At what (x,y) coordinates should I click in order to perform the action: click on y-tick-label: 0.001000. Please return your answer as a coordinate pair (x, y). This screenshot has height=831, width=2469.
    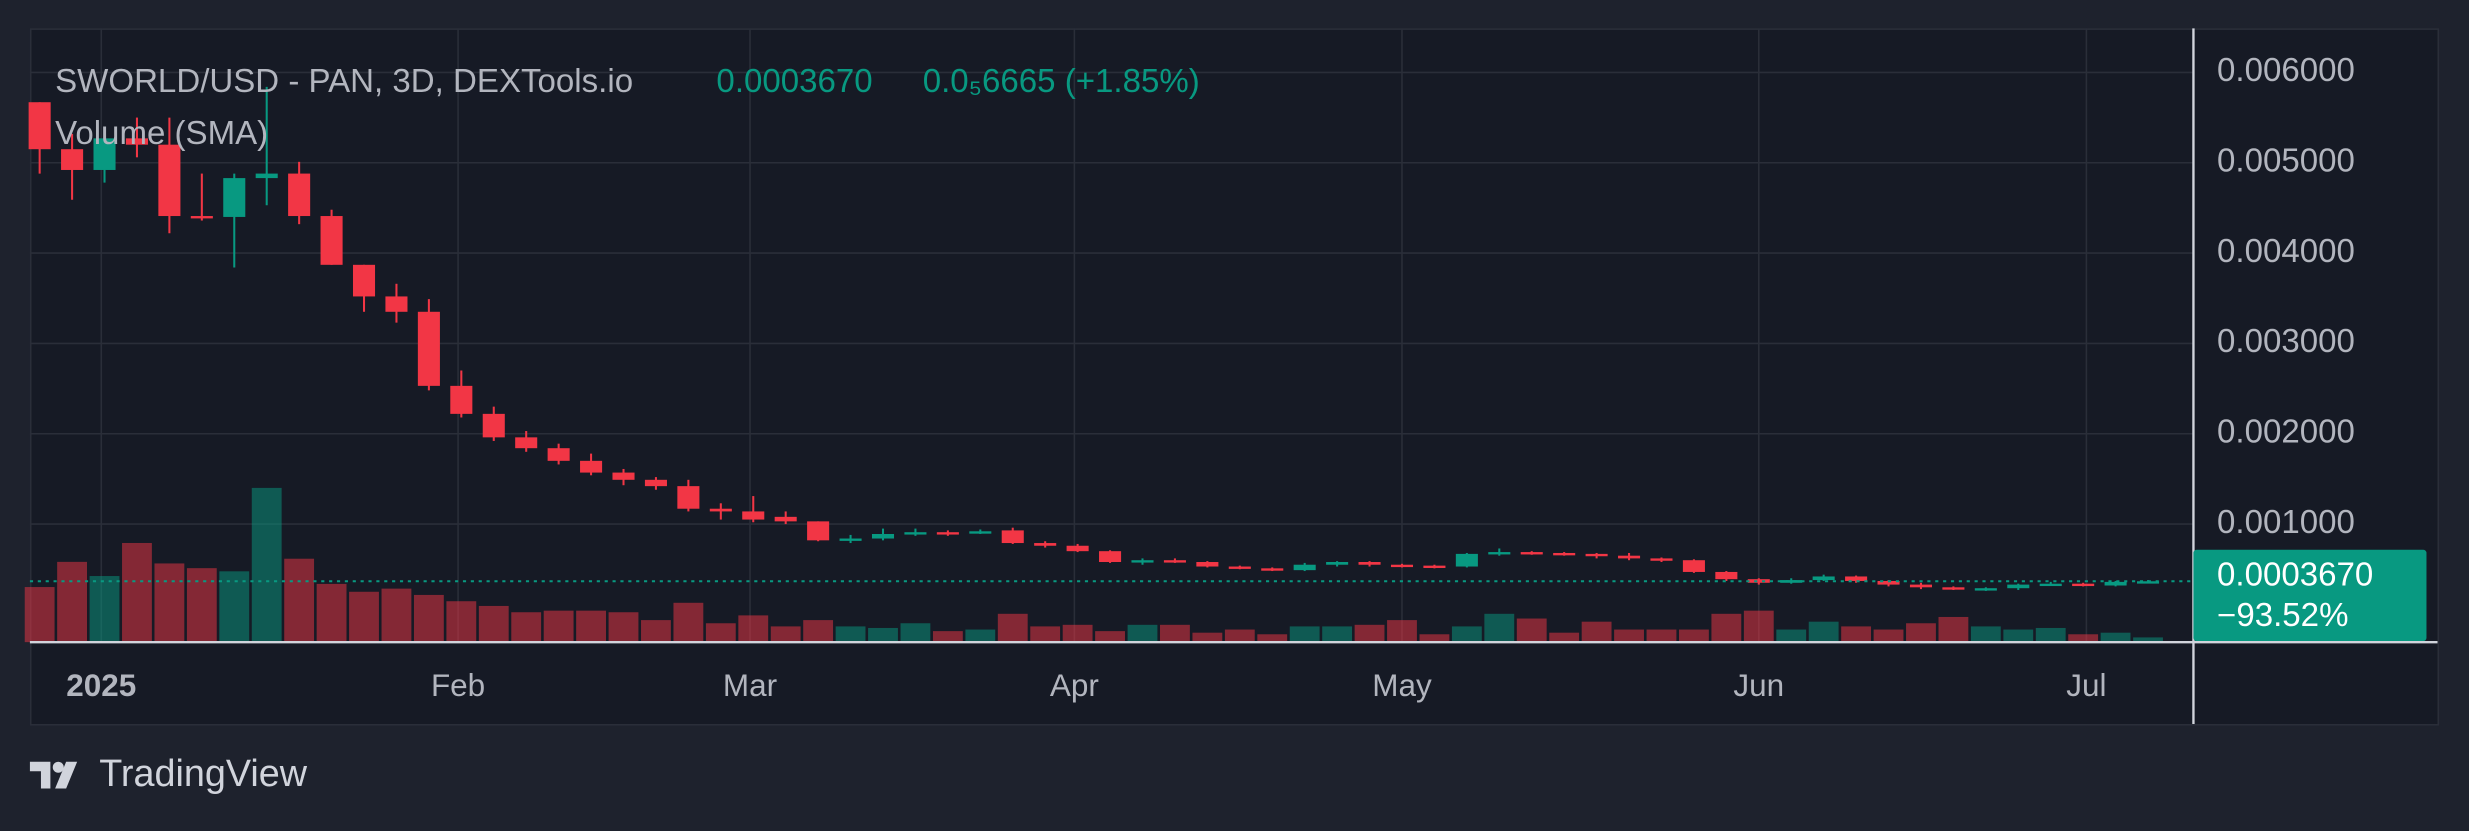
    Looking at the image, I should click on (2286, 522).